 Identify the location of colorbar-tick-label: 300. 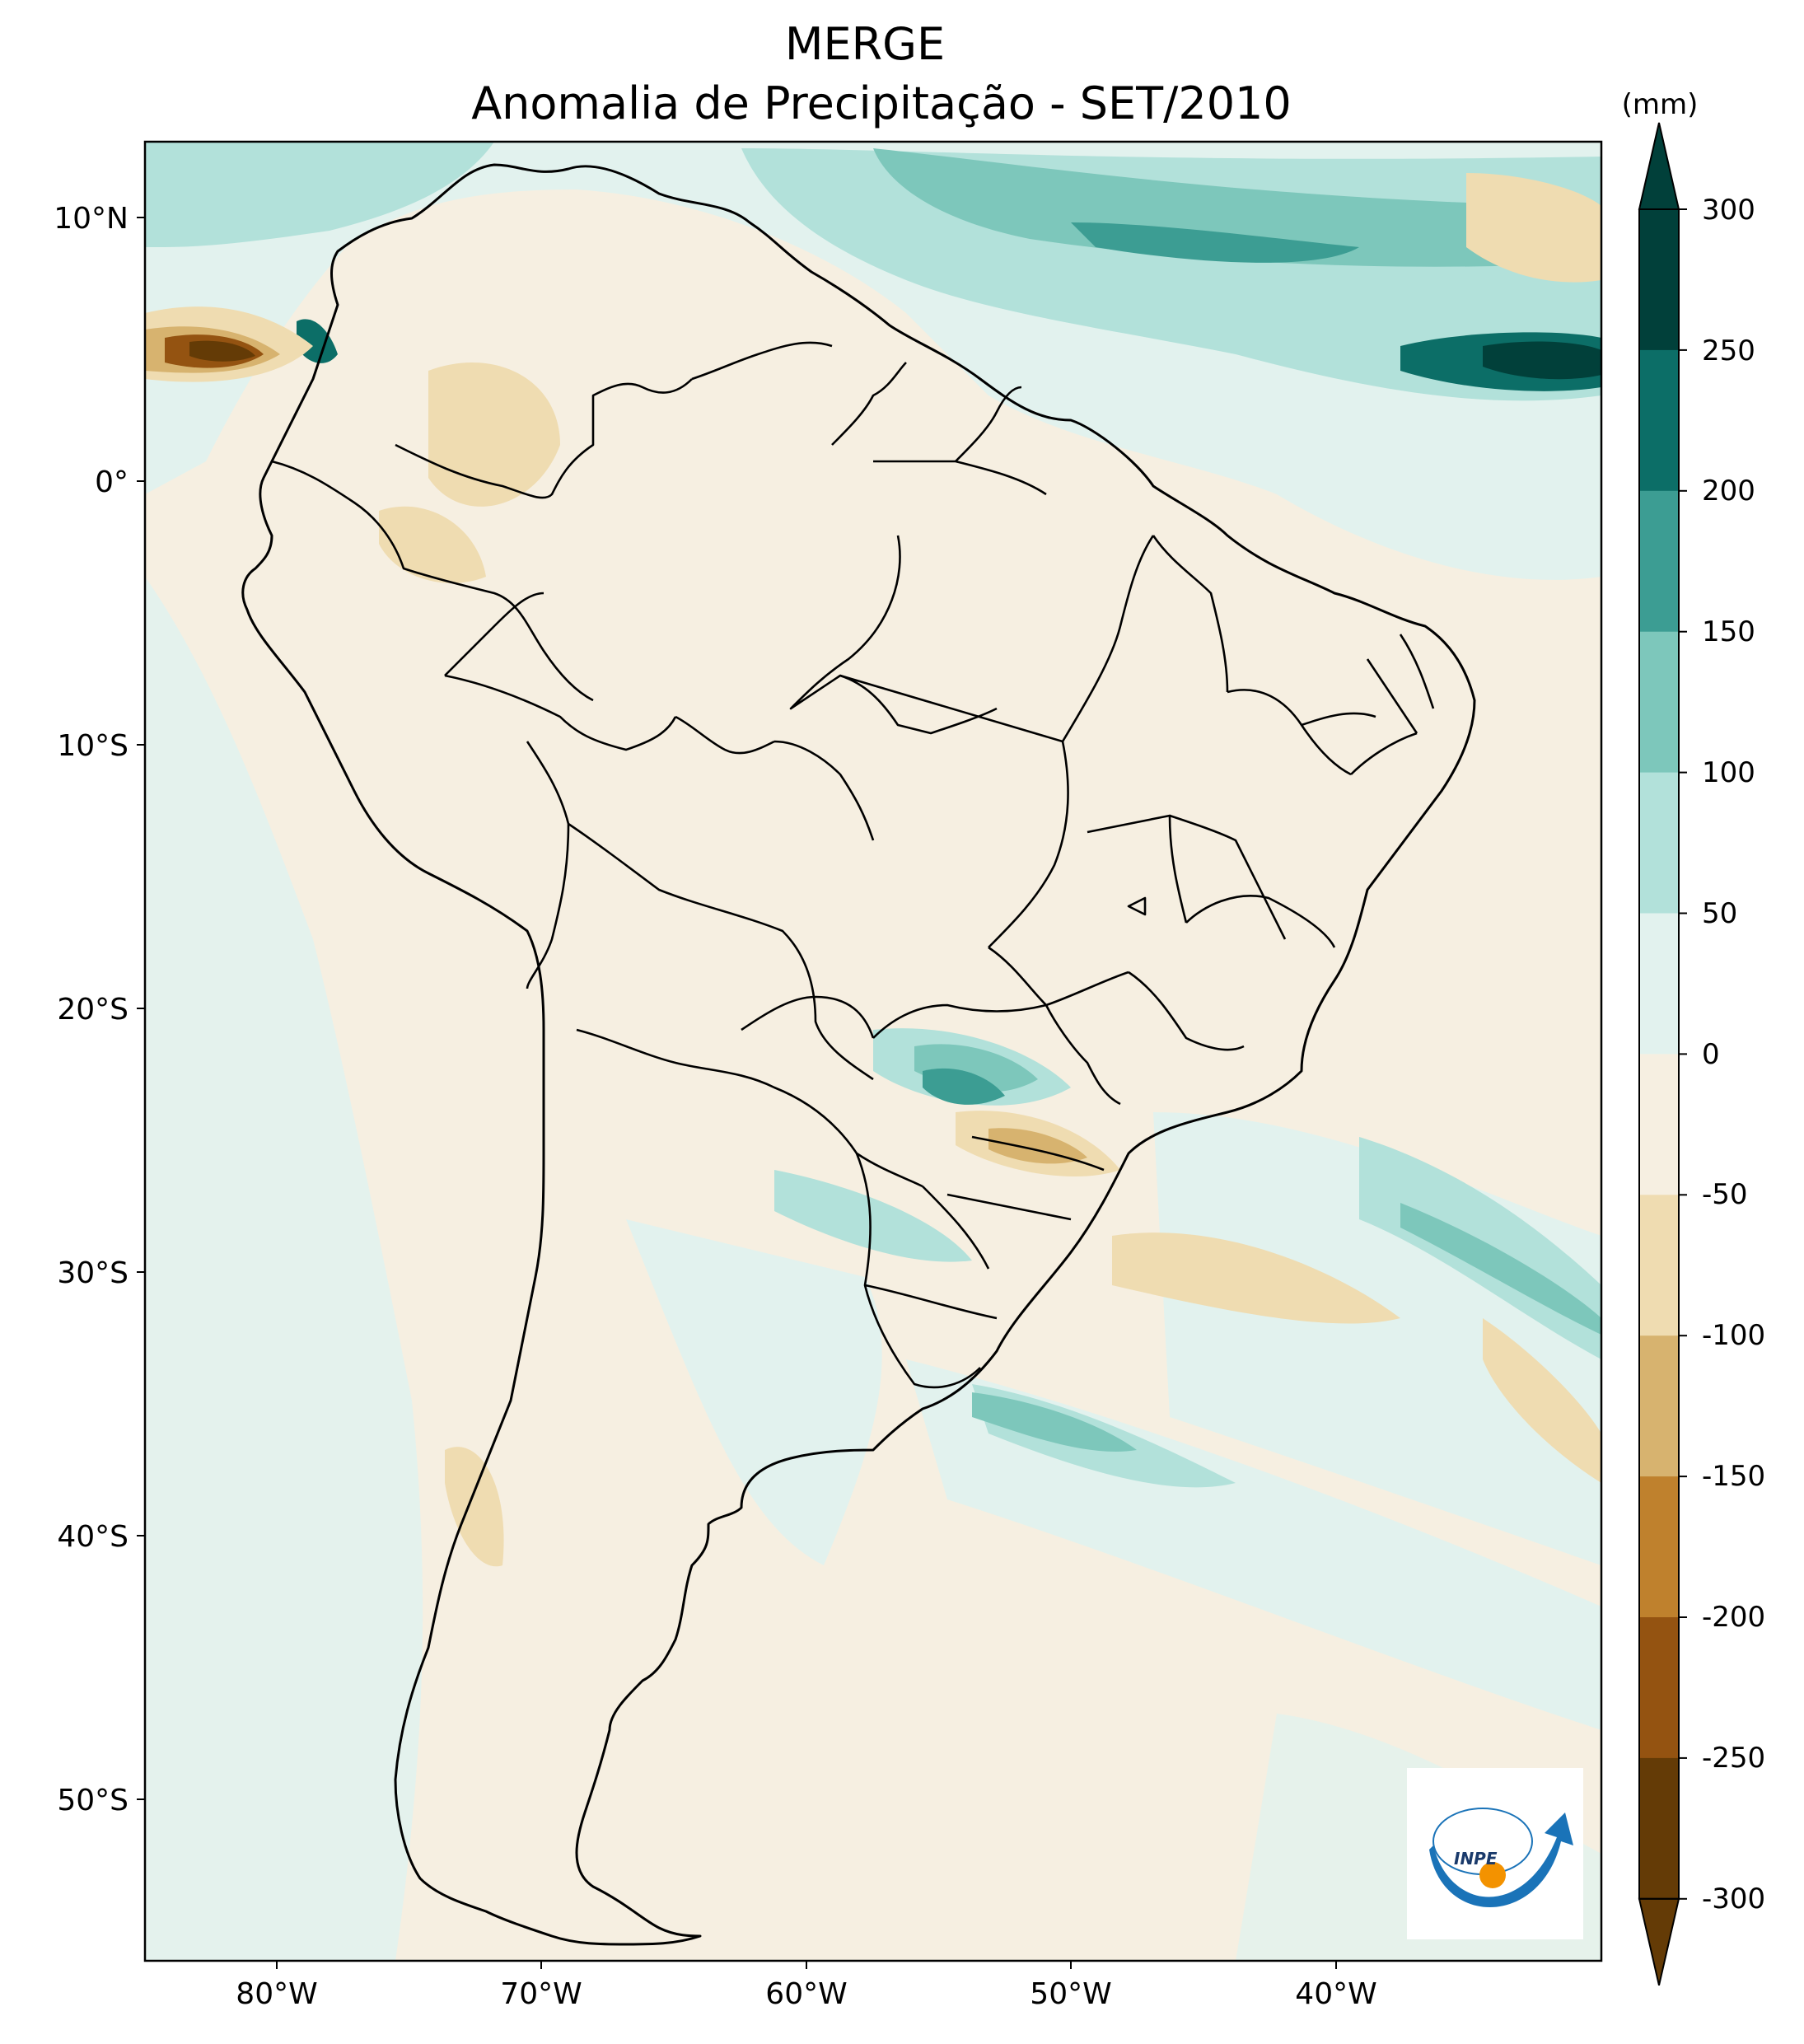
(1728, 210).